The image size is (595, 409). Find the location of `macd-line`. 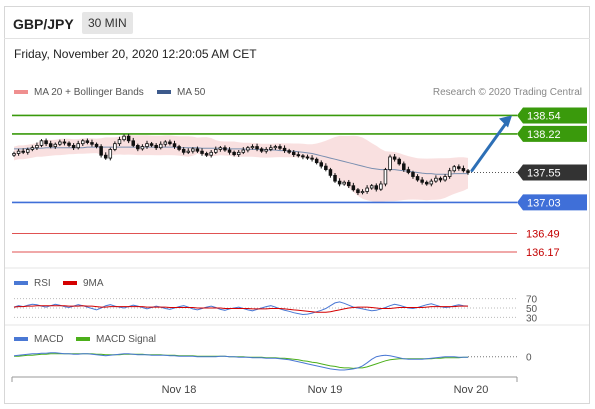

macd-line is located at coordinates (240, 361).